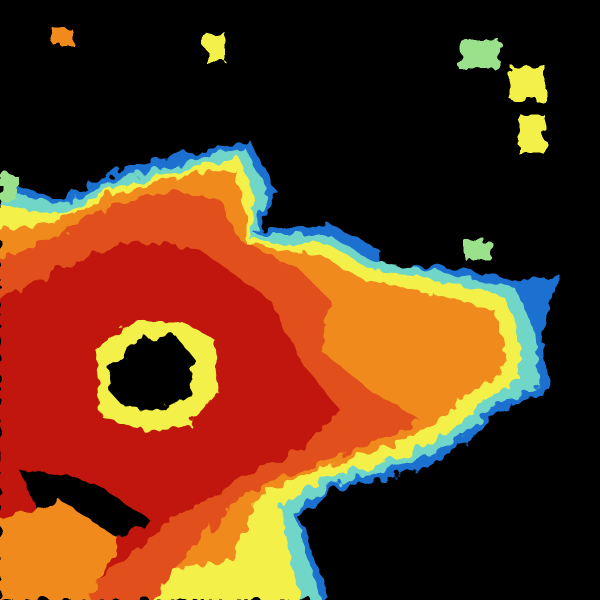 The height and width of the screenshot is (600, 600). What do you see at coordinates (60, 550) in the screenshot?
I see `echo-sw-band` at bounding box center [60, 550].